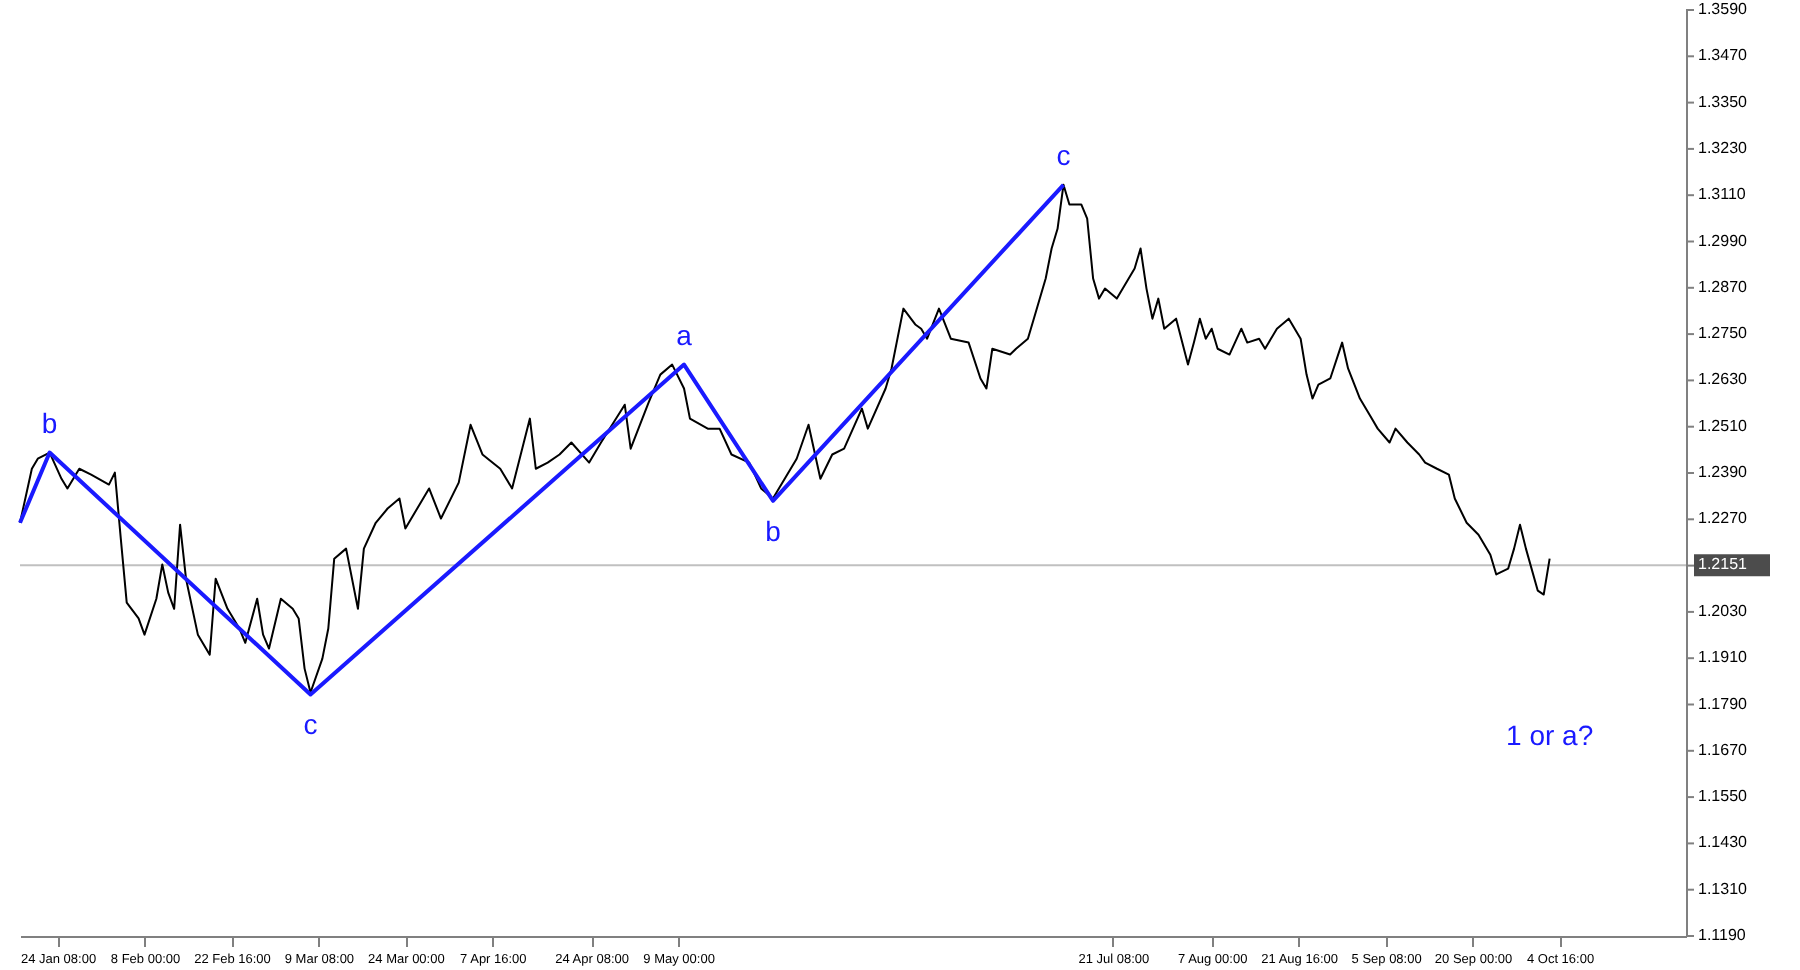 The height and width of the screenshot is (970, 1800). I want to click on y-tick-label: 1.2870, so click(1723, 286).